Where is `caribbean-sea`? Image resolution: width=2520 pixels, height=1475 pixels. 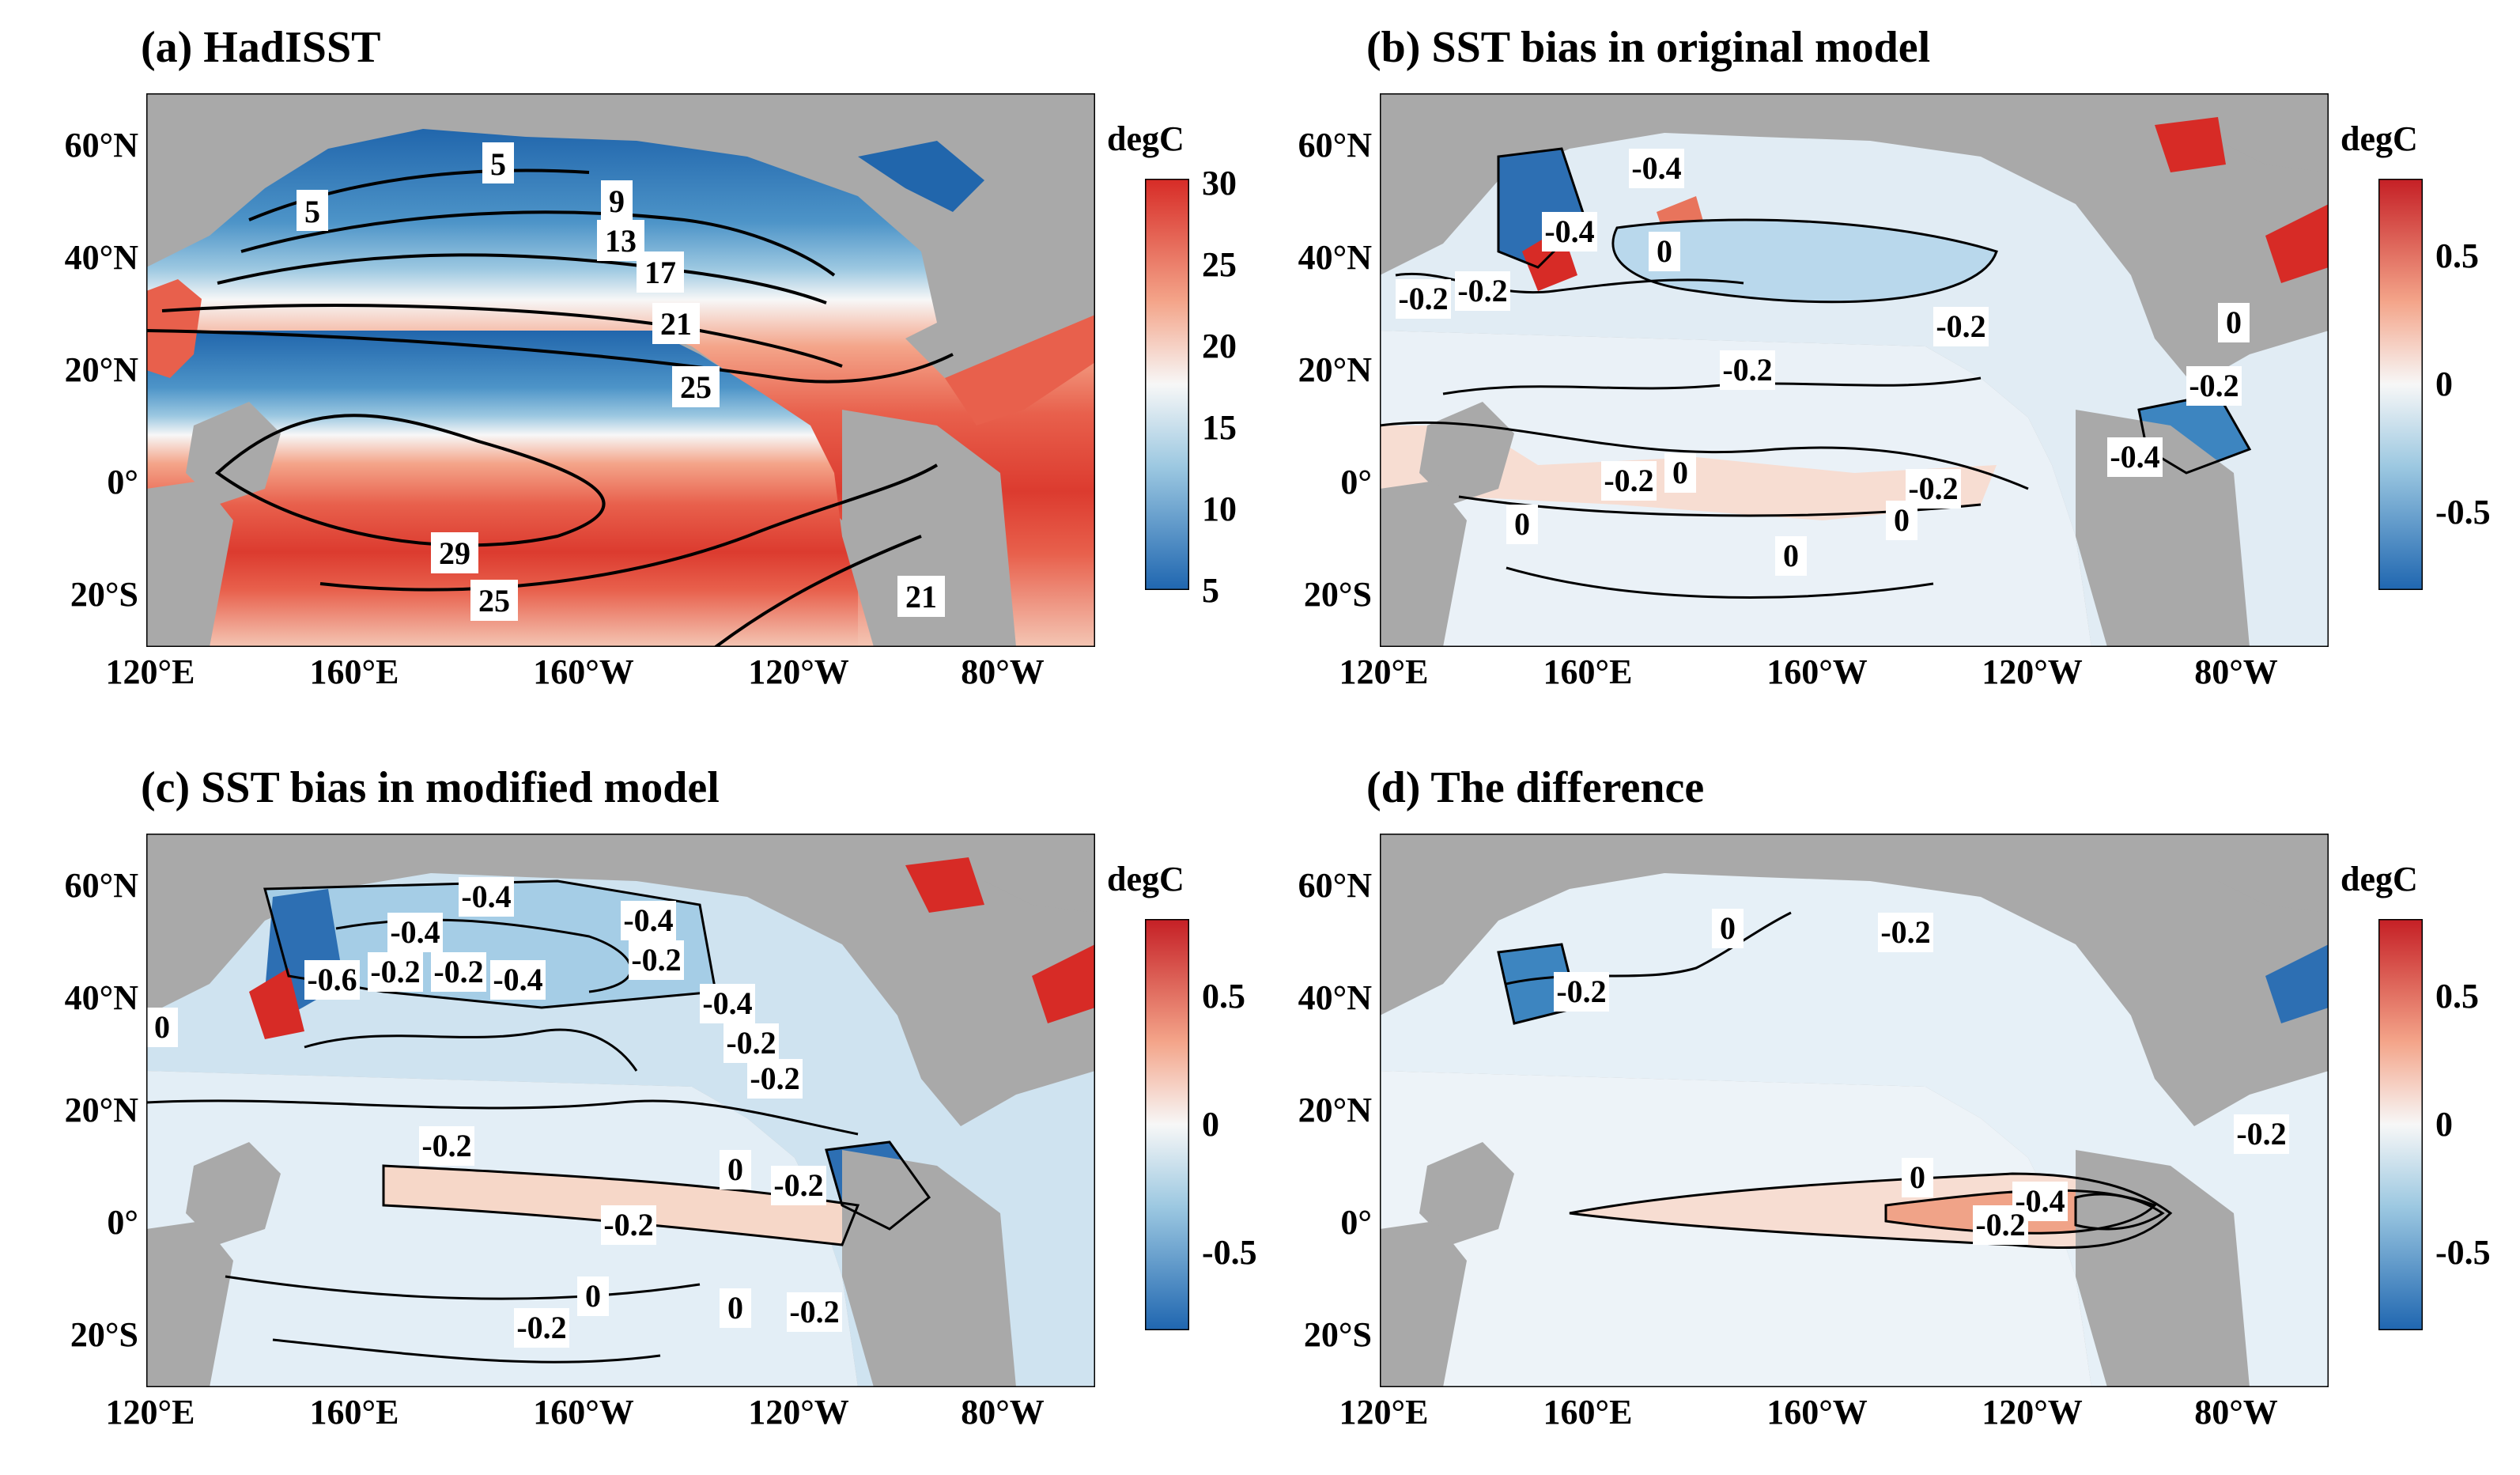 caribbean-sea is located at coordinates (1020, 370).